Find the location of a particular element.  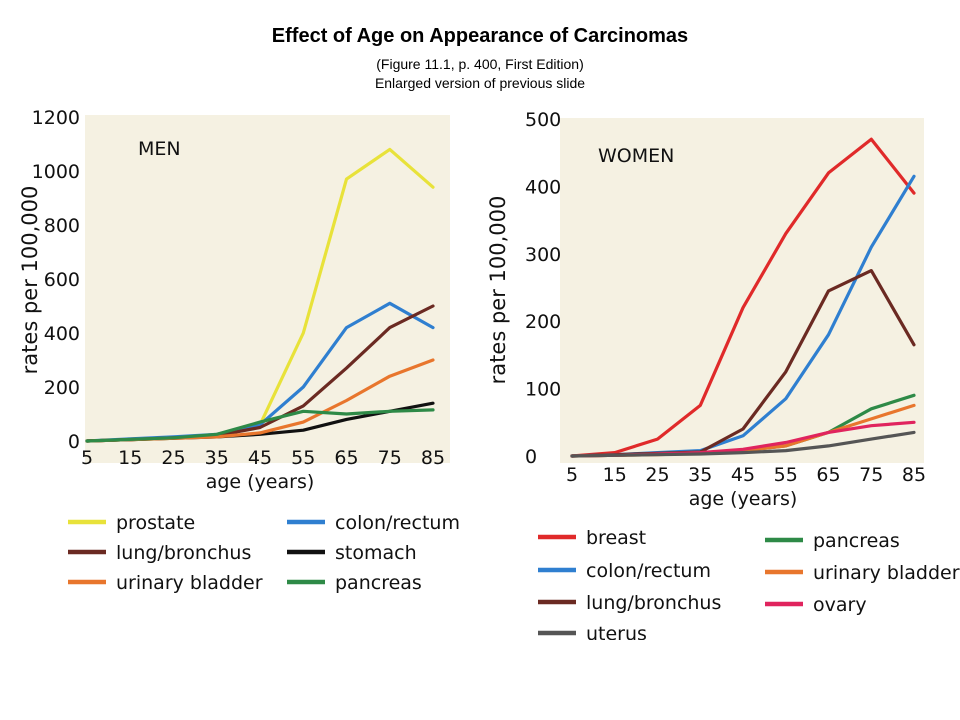

men-x-axis-label: age (years) is located at coordinates (260, 482).